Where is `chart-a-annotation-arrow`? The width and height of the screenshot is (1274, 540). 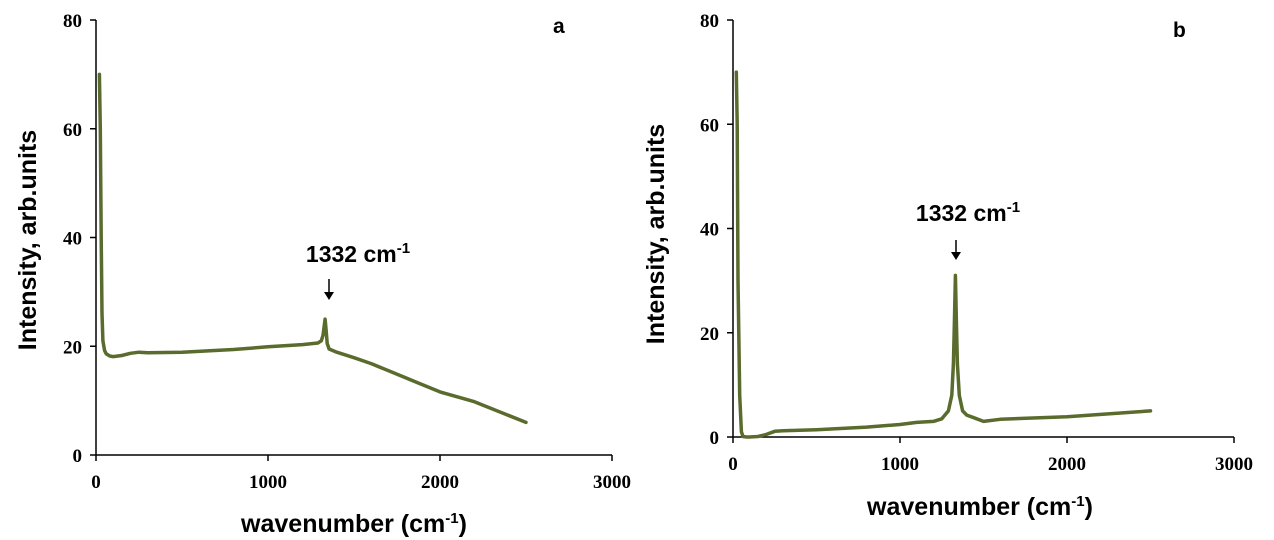
chart-a-annotation-arrow is located at coordinates (329, 289).